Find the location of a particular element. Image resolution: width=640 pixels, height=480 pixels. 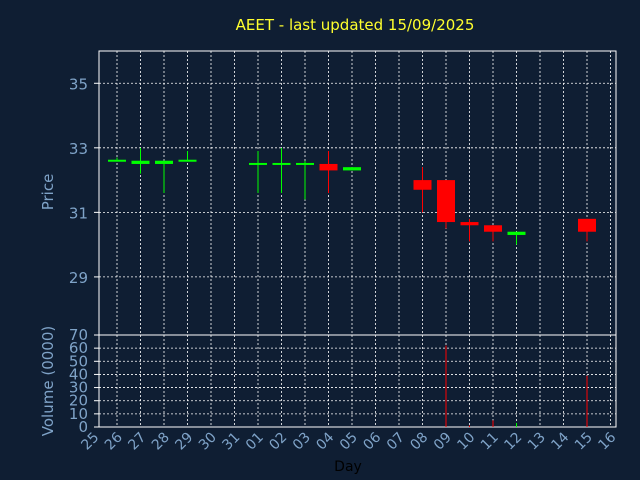

volume-tick-label: 50 is located at coordinates (78, 361).